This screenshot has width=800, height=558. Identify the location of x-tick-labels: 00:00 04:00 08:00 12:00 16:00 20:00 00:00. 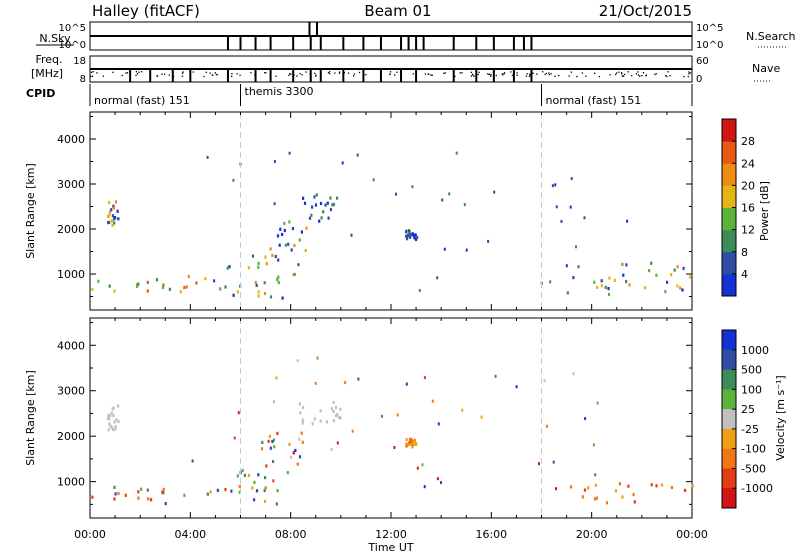
(391, 534).